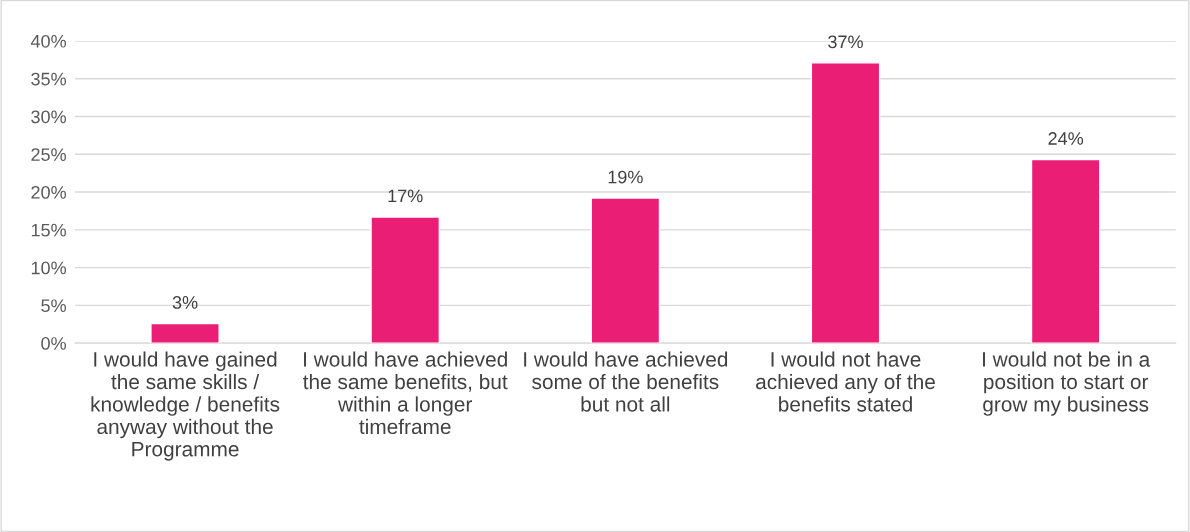 The image size is (1190, 532). What do you see at coordinates (185, 406) in the screenshot?
I see `x-tick-label: I would have gained the same skills / knowledge / benefits anyway without the Programme` at bounding box center [185, 406].